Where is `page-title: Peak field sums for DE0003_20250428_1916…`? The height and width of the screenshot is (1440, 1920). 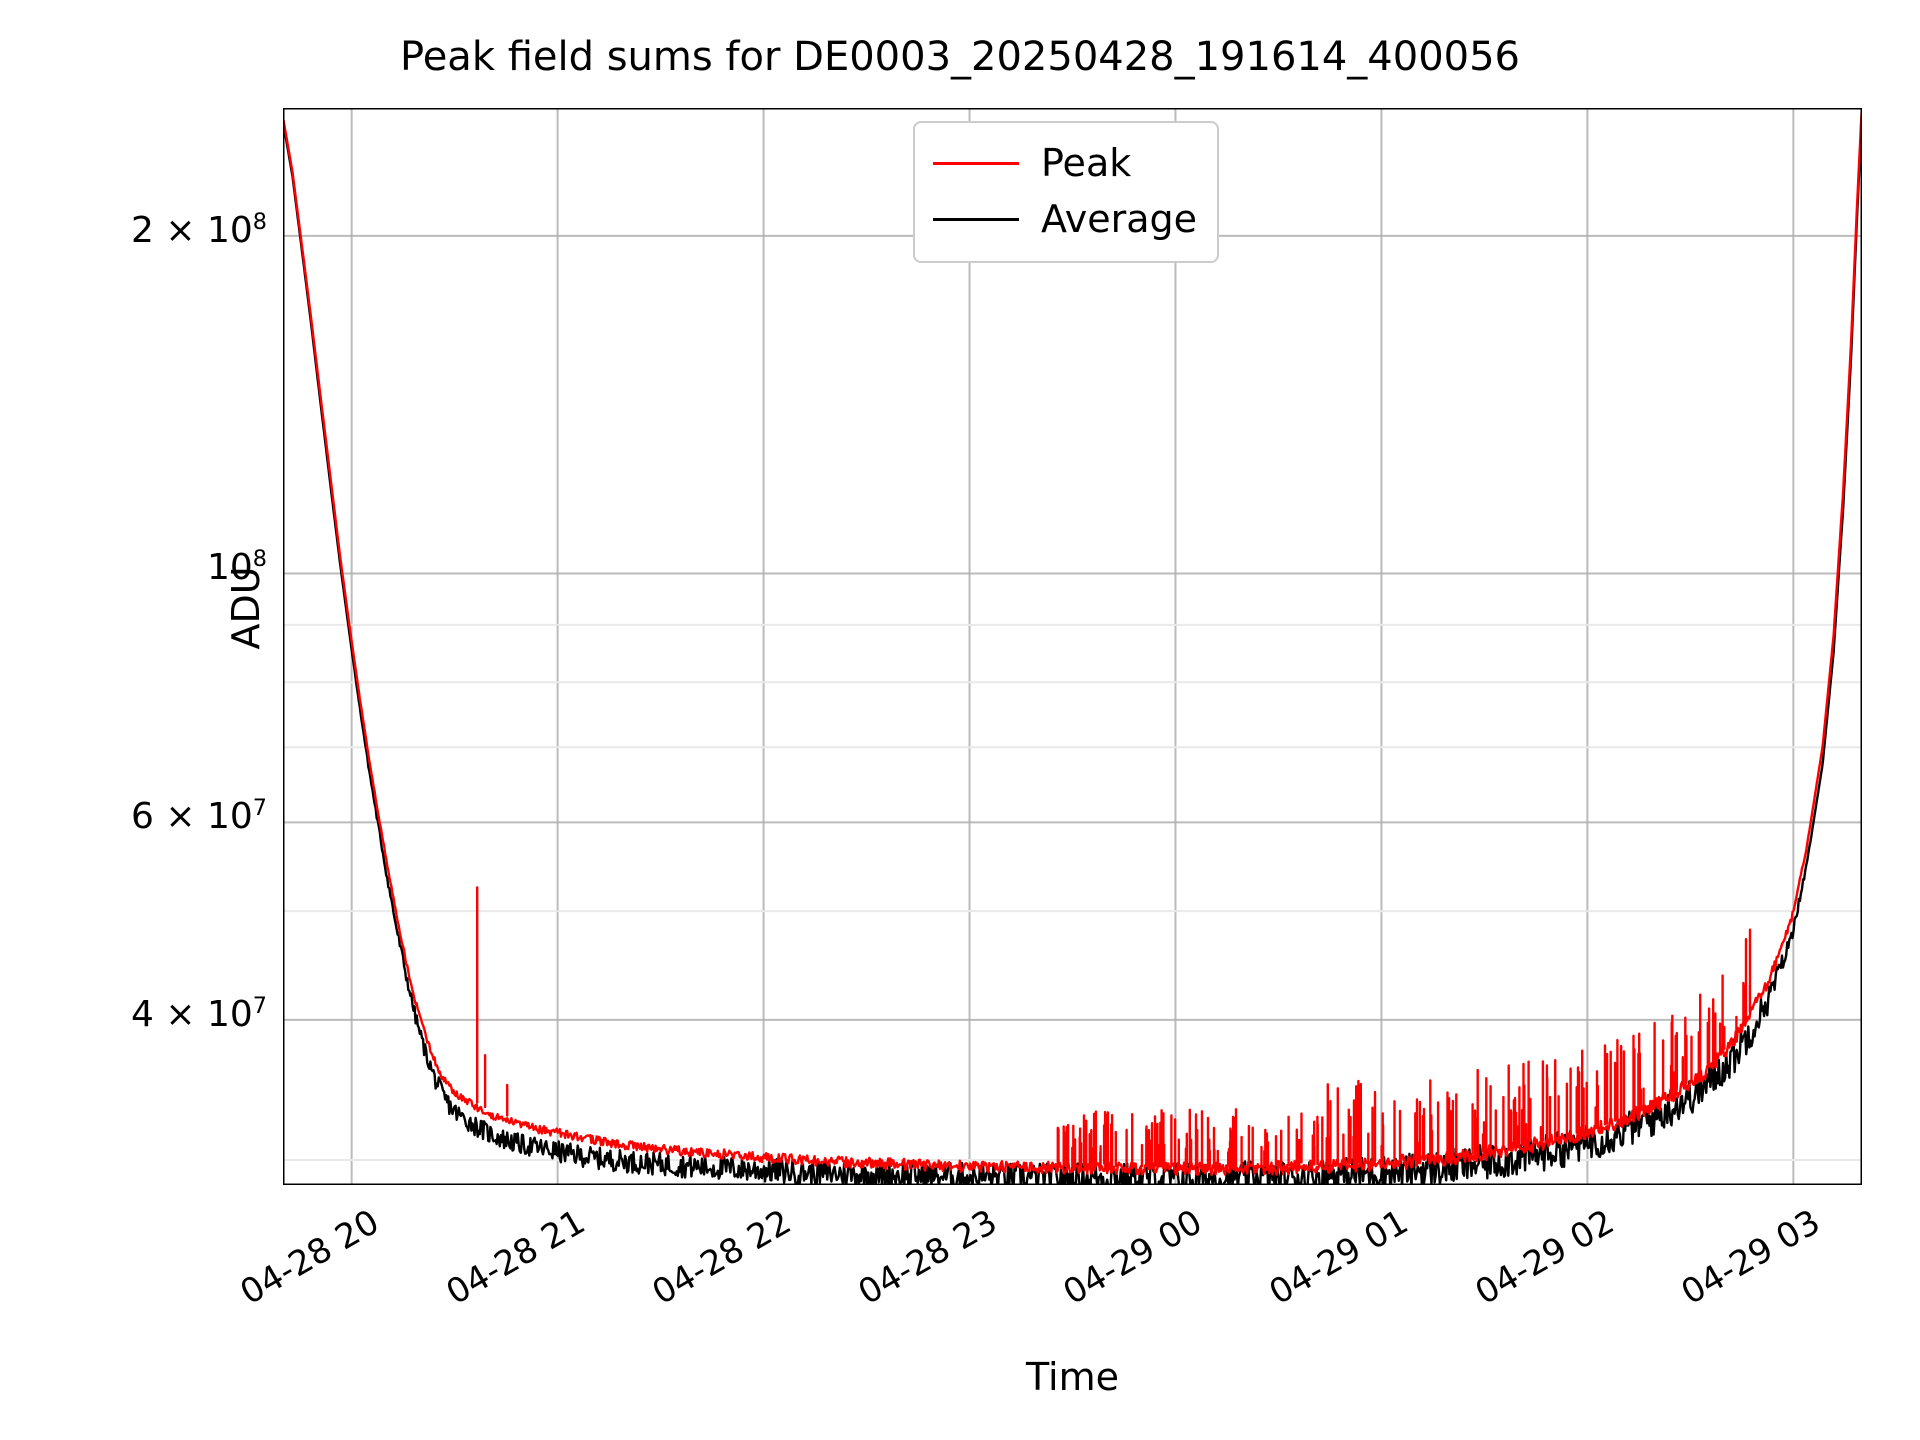
page-title: Peak field sums for DE0003_20250428_1916… is located at coordinates (960, 57).